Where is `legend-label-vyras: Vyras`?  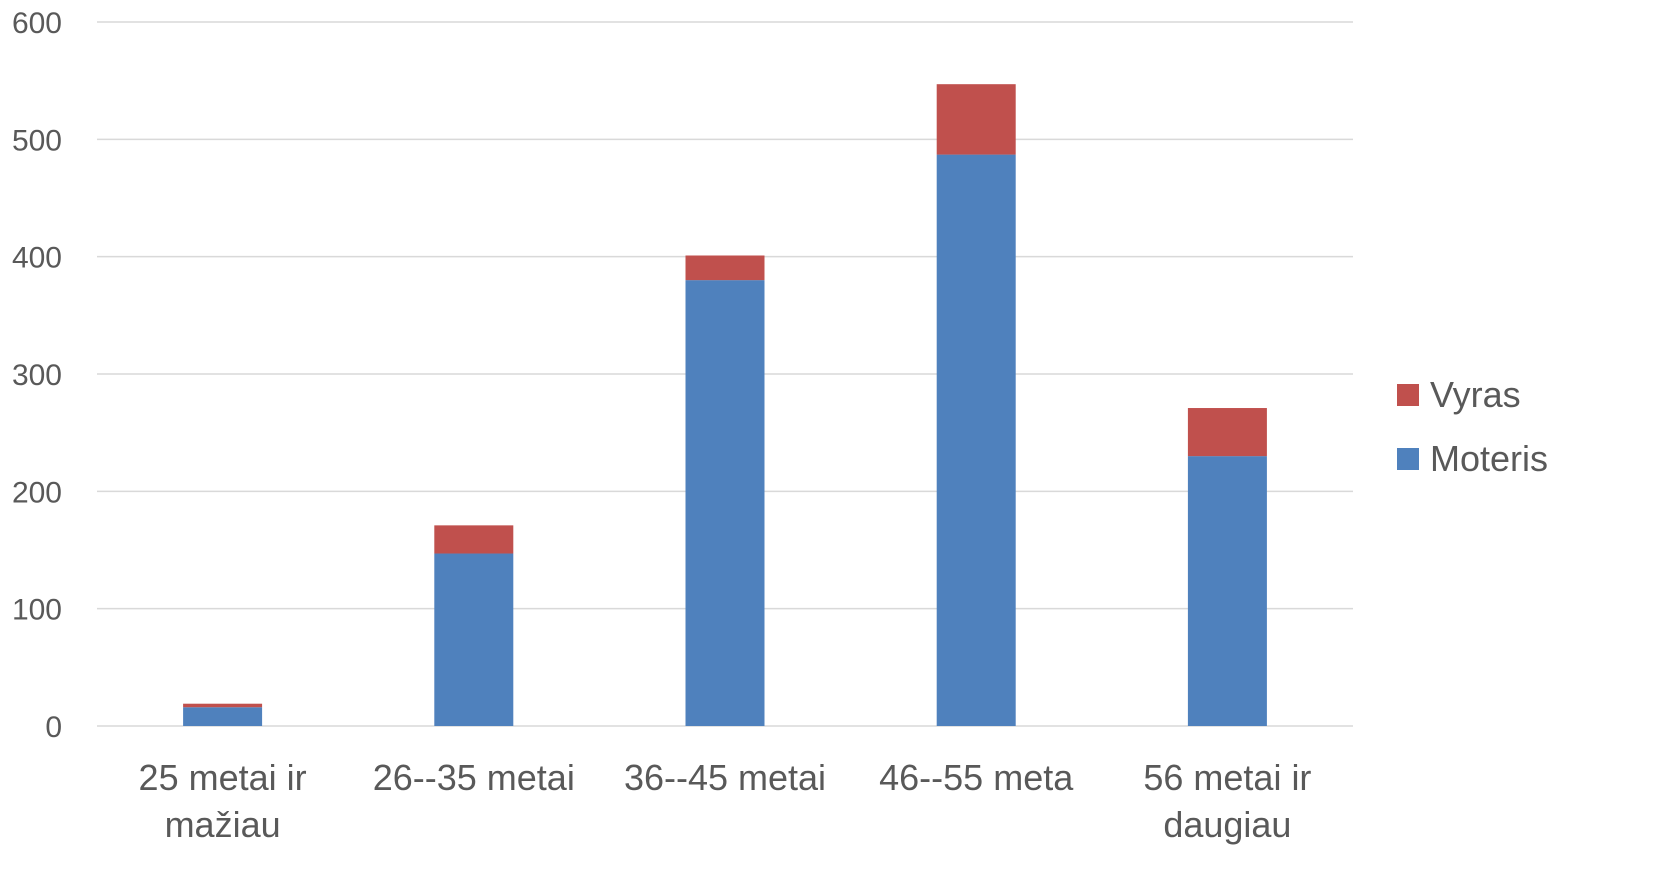 legend-label-vyras: Vyras is located at coordinates (1475, 394).